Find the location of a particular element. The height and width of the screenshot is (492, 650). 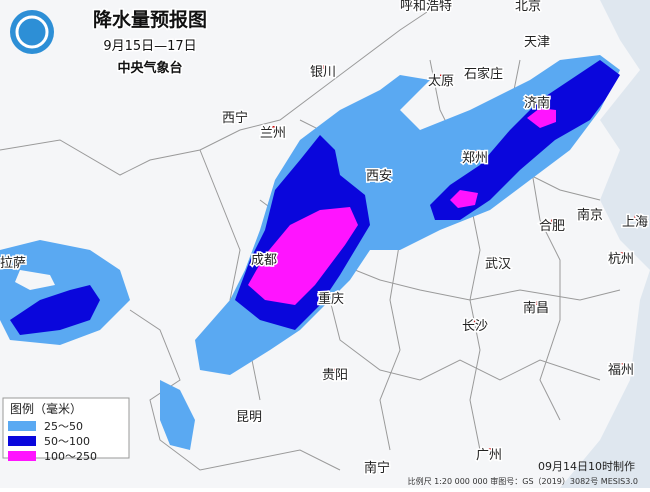

city-label: 武汉 is located at coordinates (498, 264).